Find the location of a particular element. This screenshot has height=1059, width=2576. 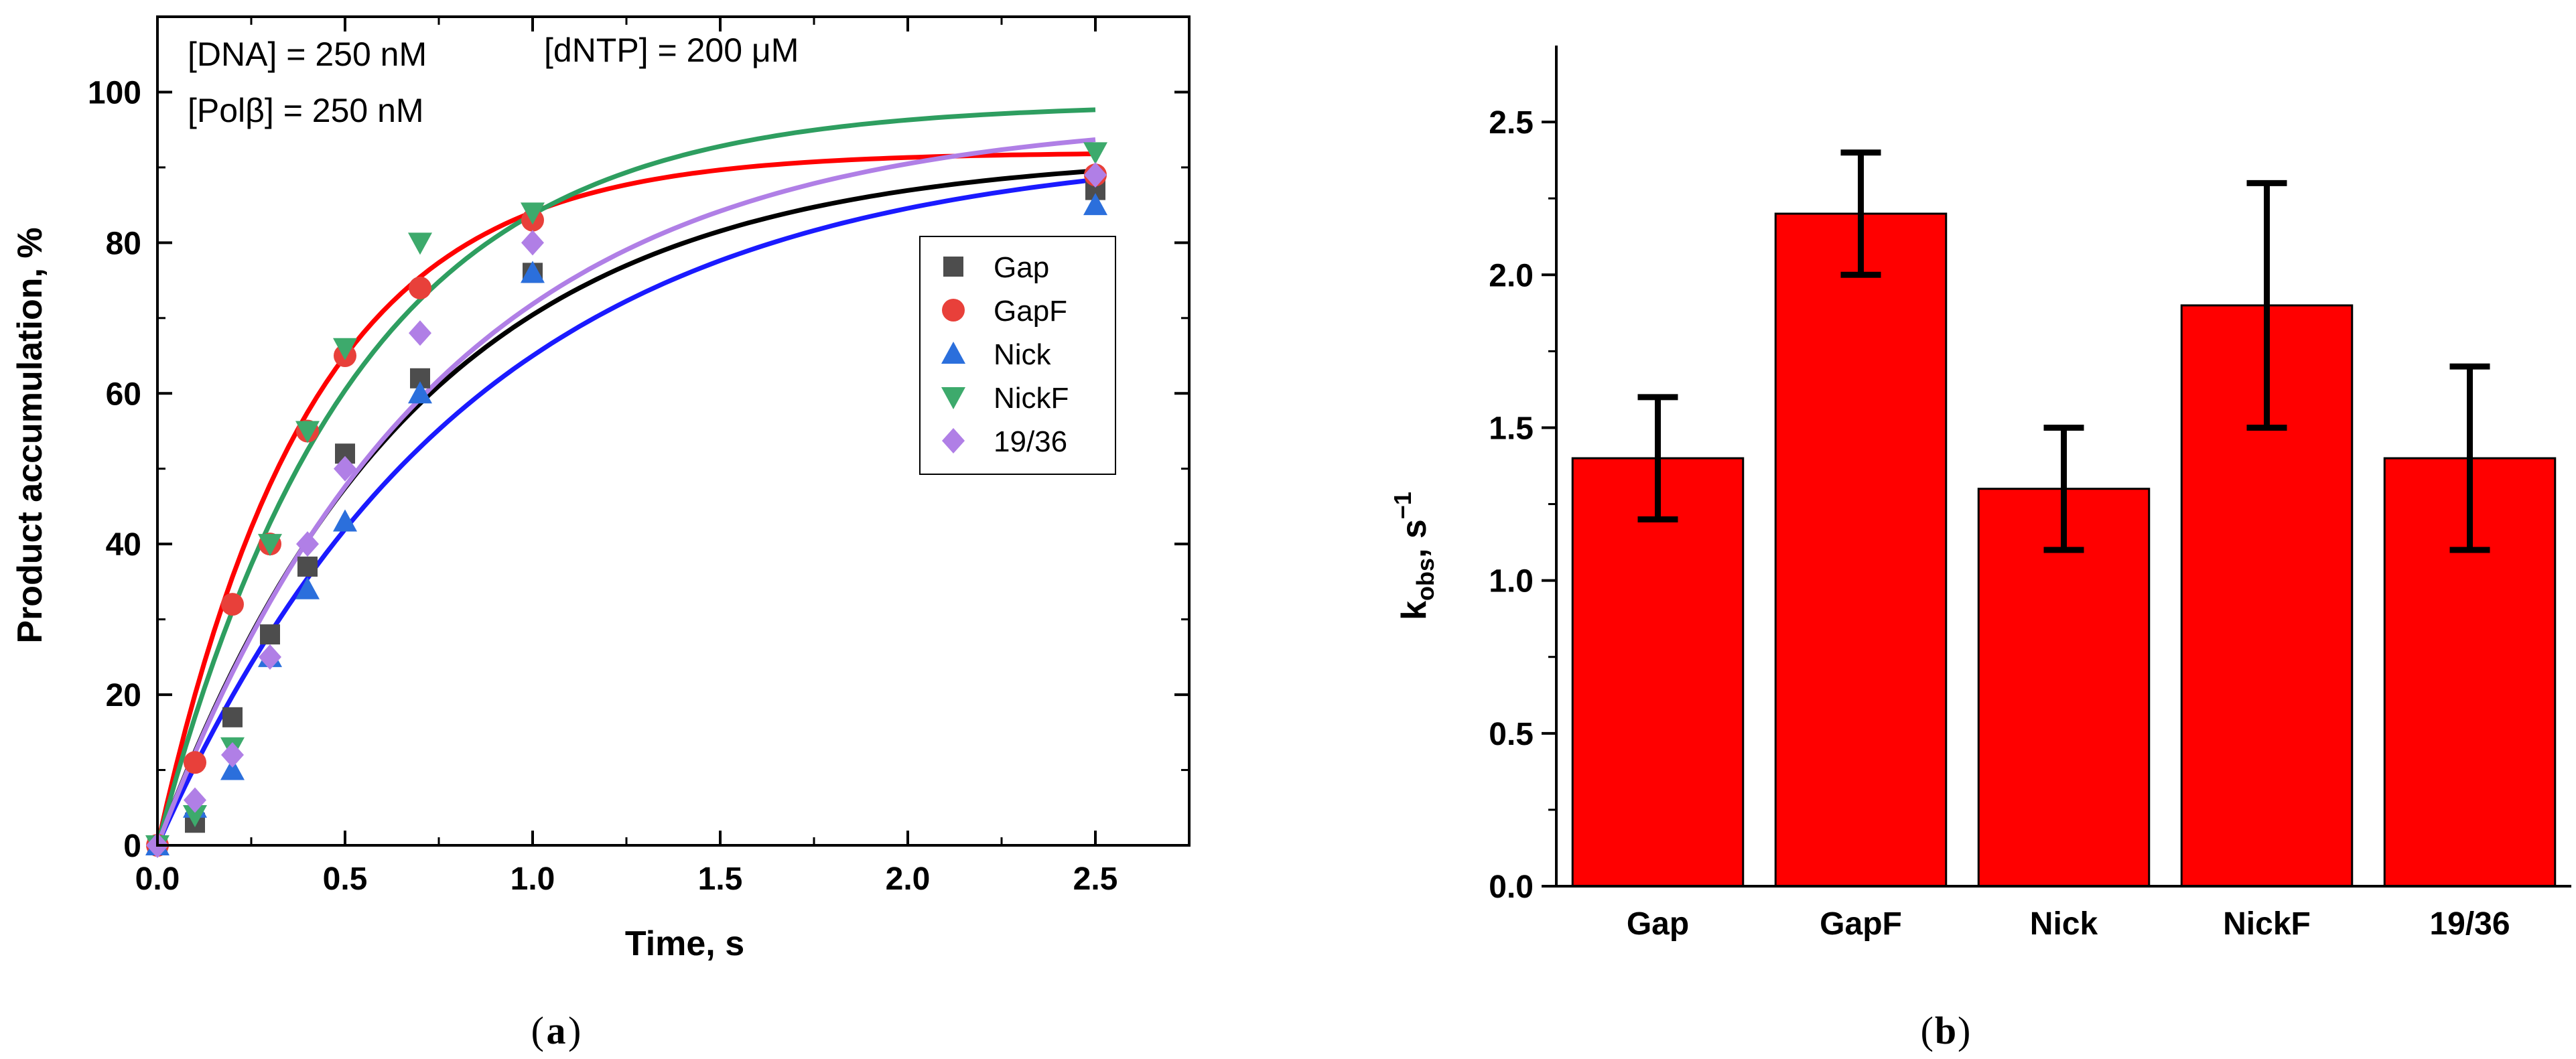

panel-a-legend: Gap GapF Nick NickF 19/36 is located at coordinates (1018, 355).